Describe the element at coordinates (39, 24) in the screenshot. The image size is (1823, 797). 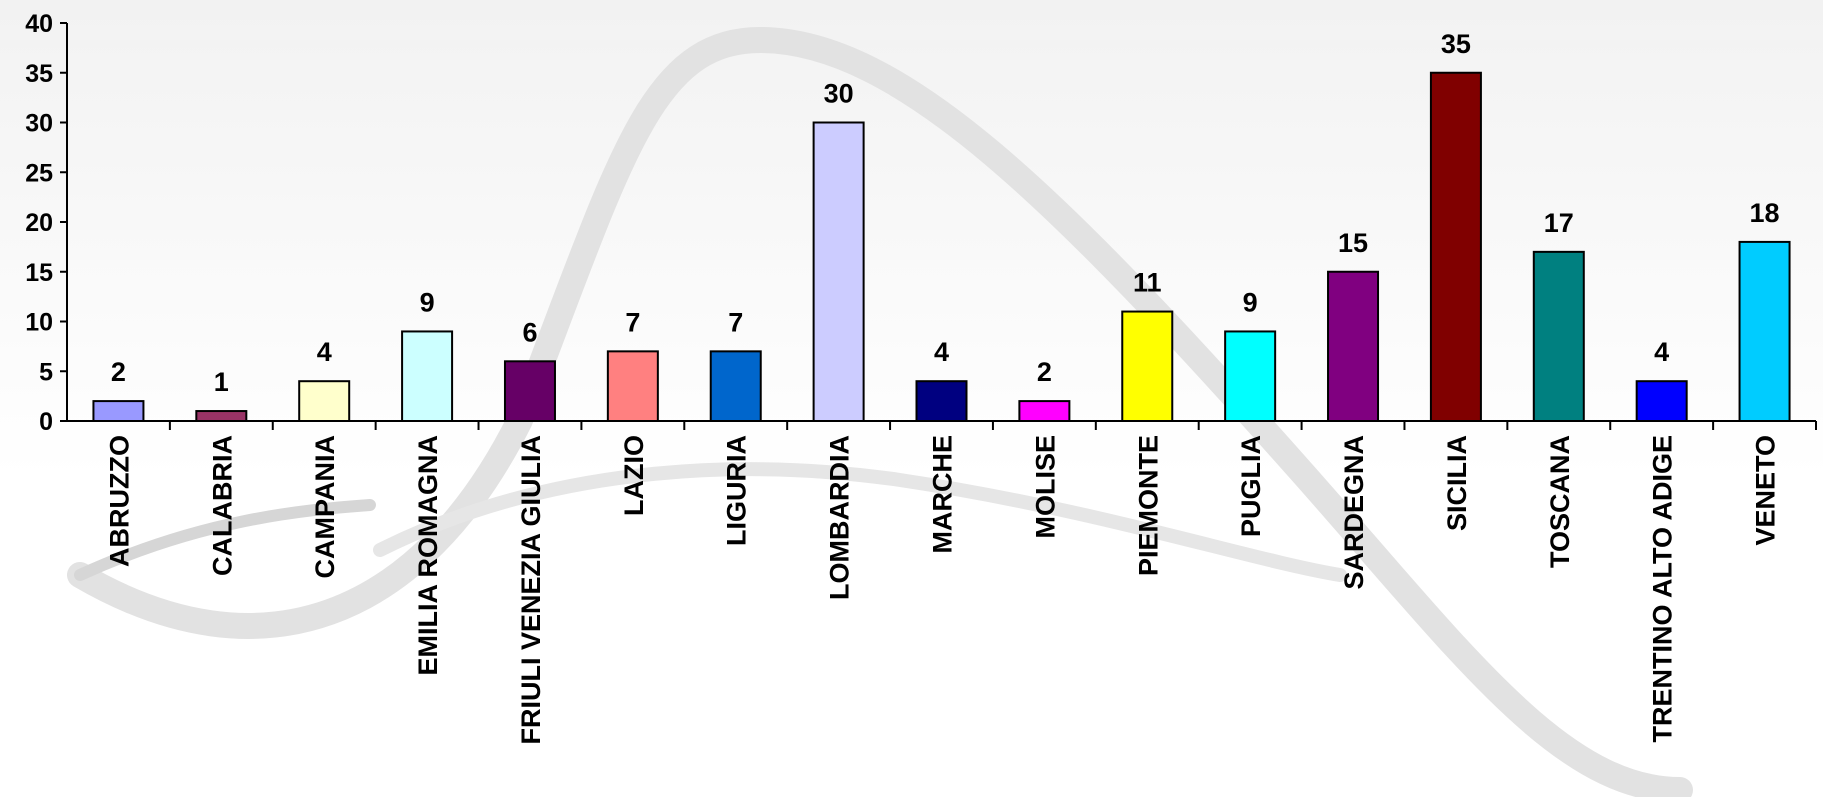
I see `y-tick-label: 40` at that location.